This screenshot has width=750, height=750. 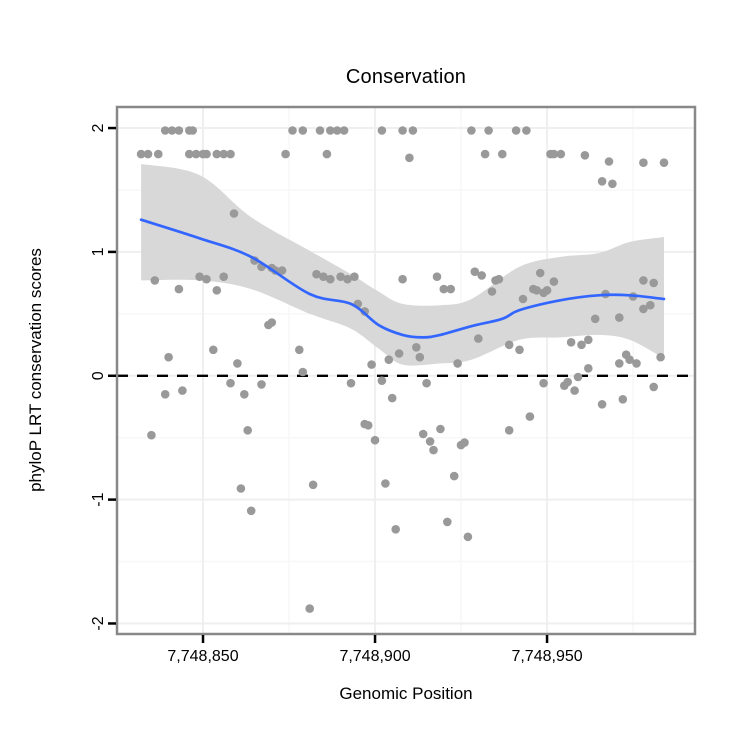 I want to click on x-tick-label: 7,748,850, so click(x=202, y=656).